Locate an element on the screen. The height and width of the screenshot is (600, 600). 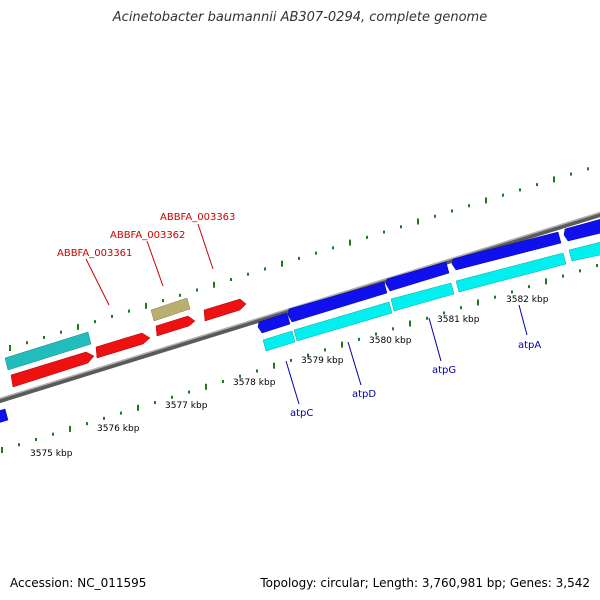
red-gene-labels: ABBFA_003361 ABBFA_003362 ABBFA_003363 is located at coordinates (146, 259).